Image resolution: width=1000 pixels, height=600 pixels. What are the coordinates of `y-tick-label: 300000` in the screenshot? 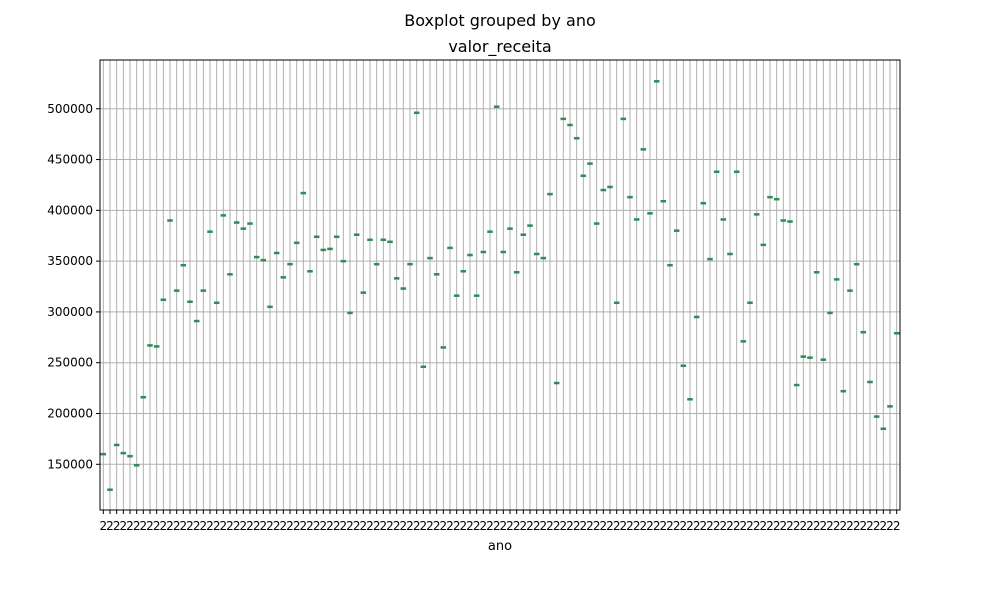 It's located at (70, 312).